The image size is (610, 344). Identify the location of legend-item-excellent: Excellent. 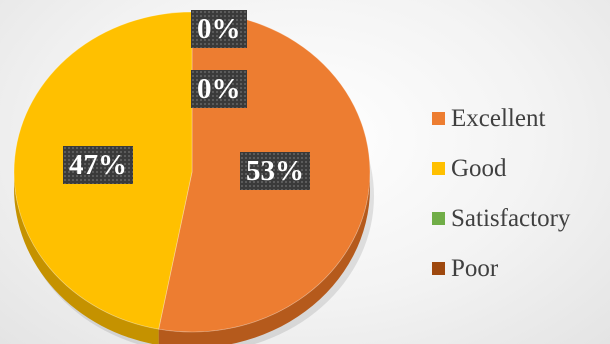
(501, 118).